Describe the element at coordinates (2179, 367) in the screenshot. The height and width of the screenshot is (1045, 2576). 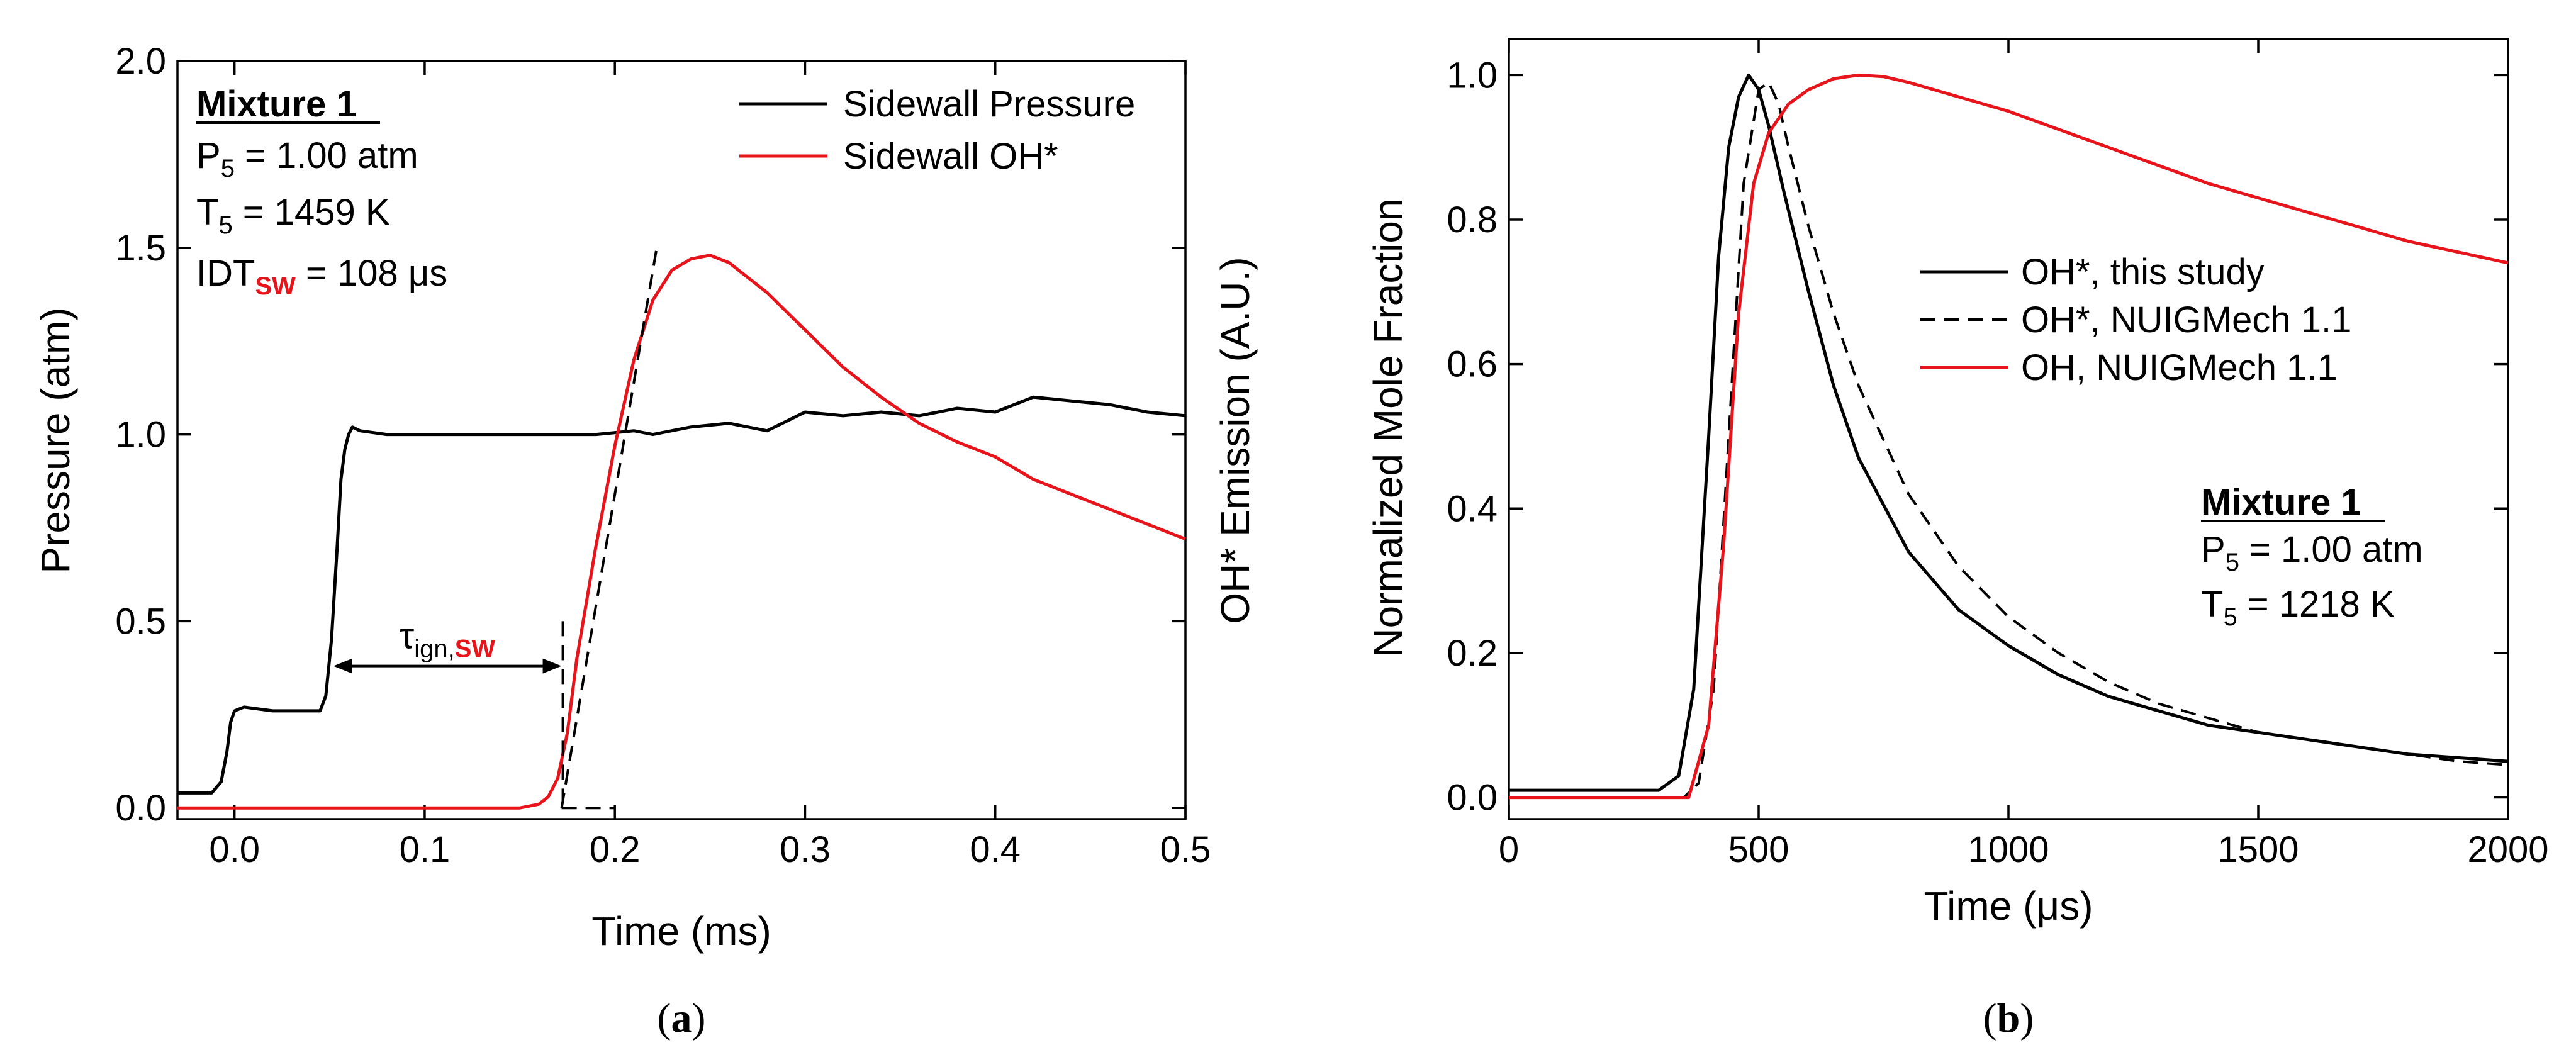
I see `panel-b-legend-label-oh-nuig: OH, NUIGMech 1.1` at that location.